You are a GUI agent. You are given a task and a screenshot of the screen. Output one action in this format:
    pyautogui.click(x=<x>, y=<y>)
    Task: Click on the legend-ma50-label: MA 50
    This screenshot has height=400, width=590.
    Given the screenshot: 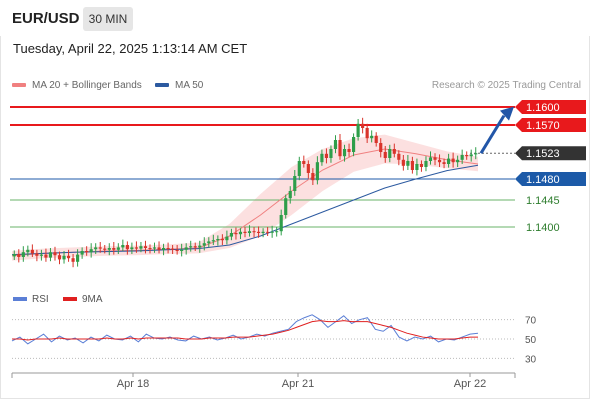 What is the action you would take?
    pyautogui.click(x=189, y=85)
    